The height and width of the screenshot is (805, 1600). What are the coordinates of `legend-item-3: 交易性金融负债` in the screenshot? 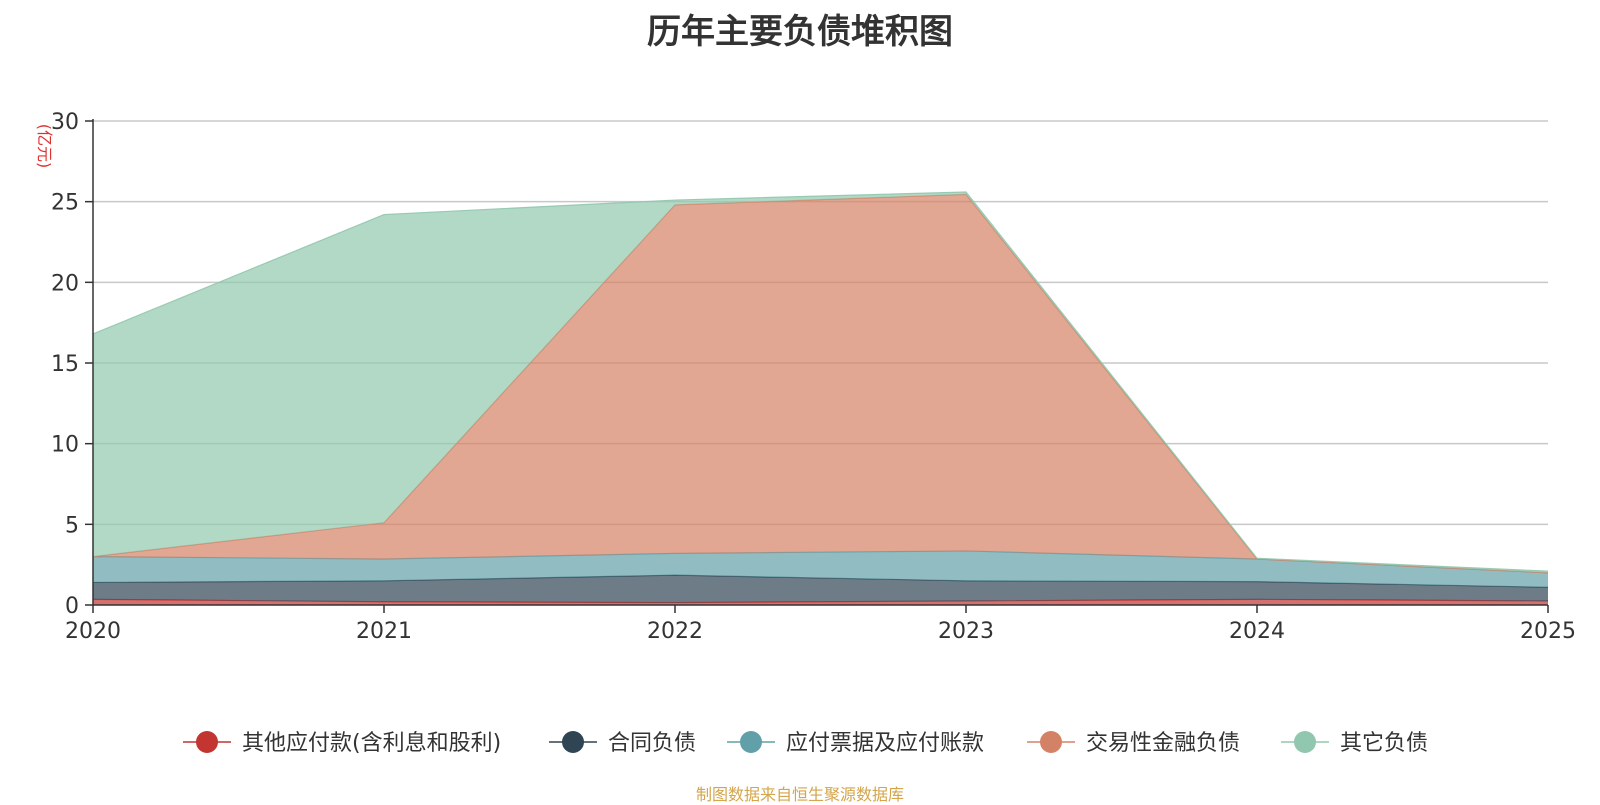 It's located at (1133, 743).